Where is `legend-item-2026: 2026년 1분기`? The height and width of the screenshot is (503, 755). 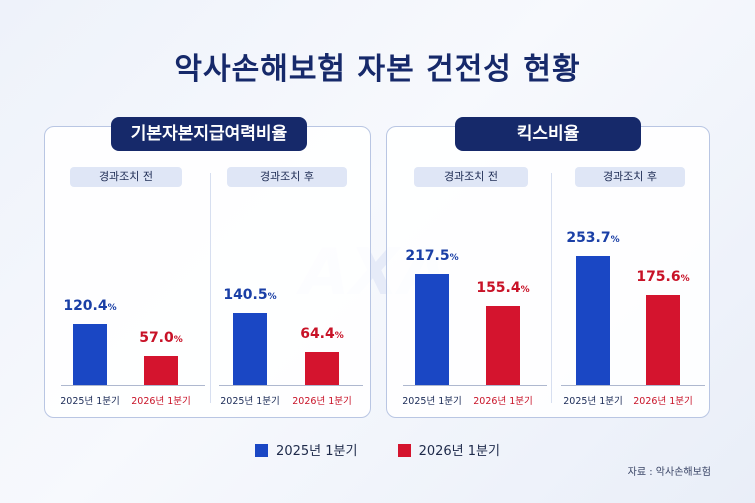
legend-item-2026: 2026년 1분기 is located at coordinates (448, 449).